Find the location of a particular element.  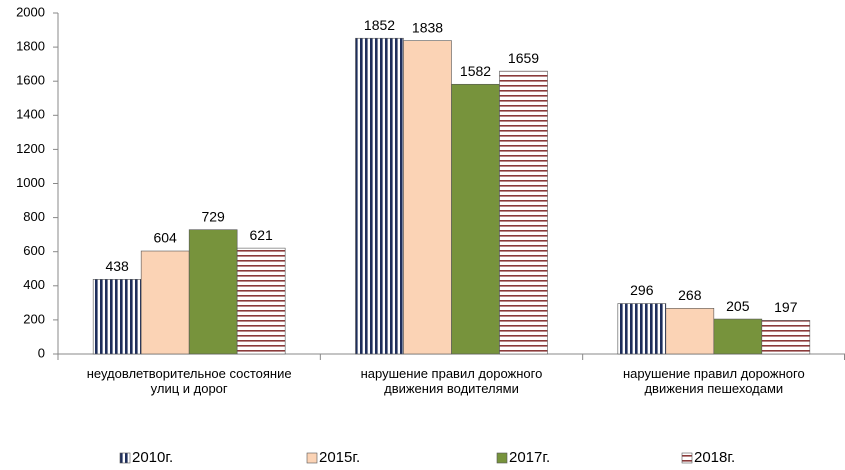

data-label: 197 is located at coordinates (786, 307).